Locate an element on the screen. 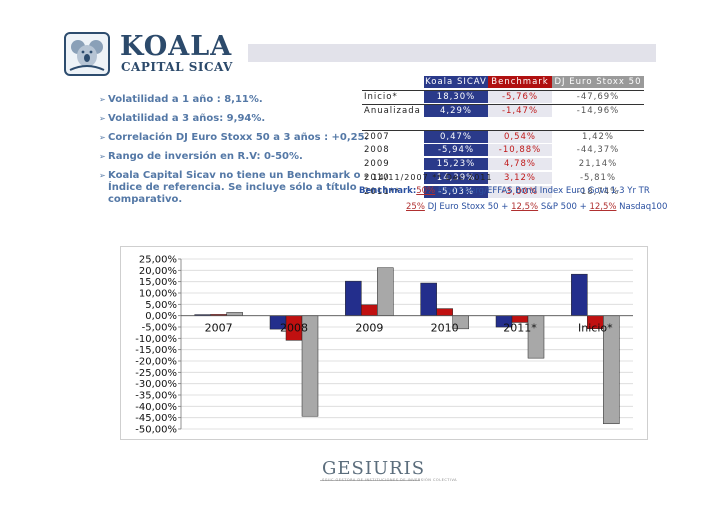 The height and width of the screenshot is (514, 728). y-tick-label: 20,00% is located at coordinates (158, 271).